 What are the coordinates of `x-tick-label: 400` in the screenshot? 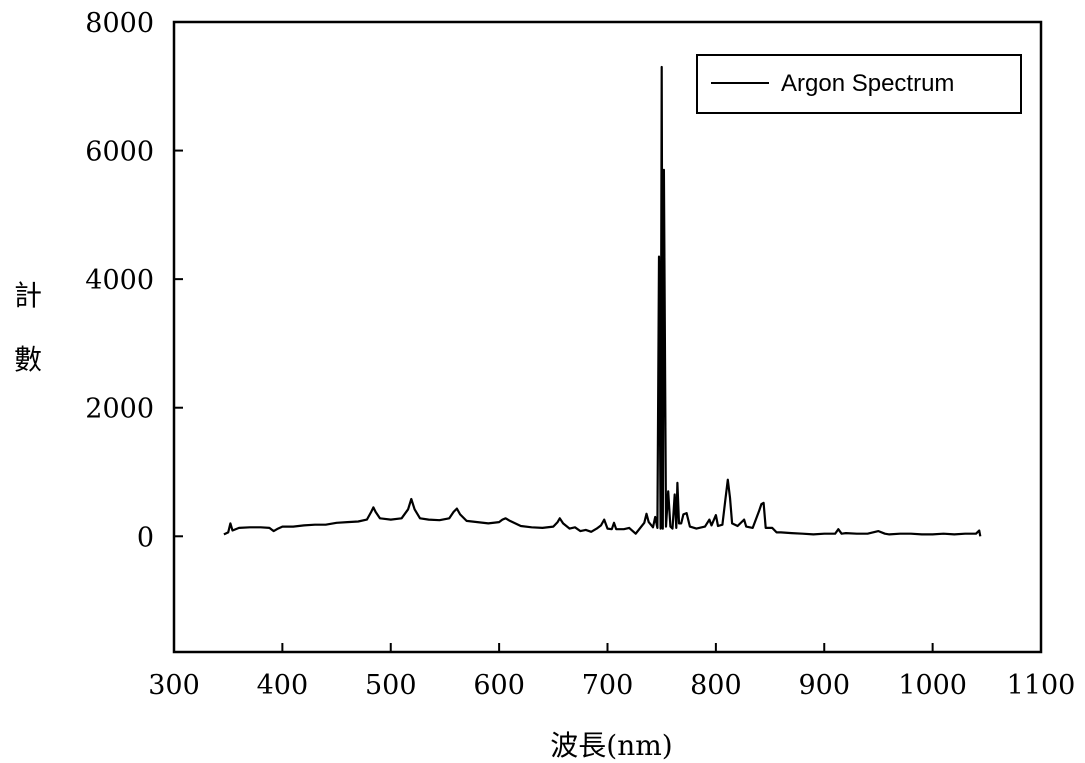 It's located at (283, 685).